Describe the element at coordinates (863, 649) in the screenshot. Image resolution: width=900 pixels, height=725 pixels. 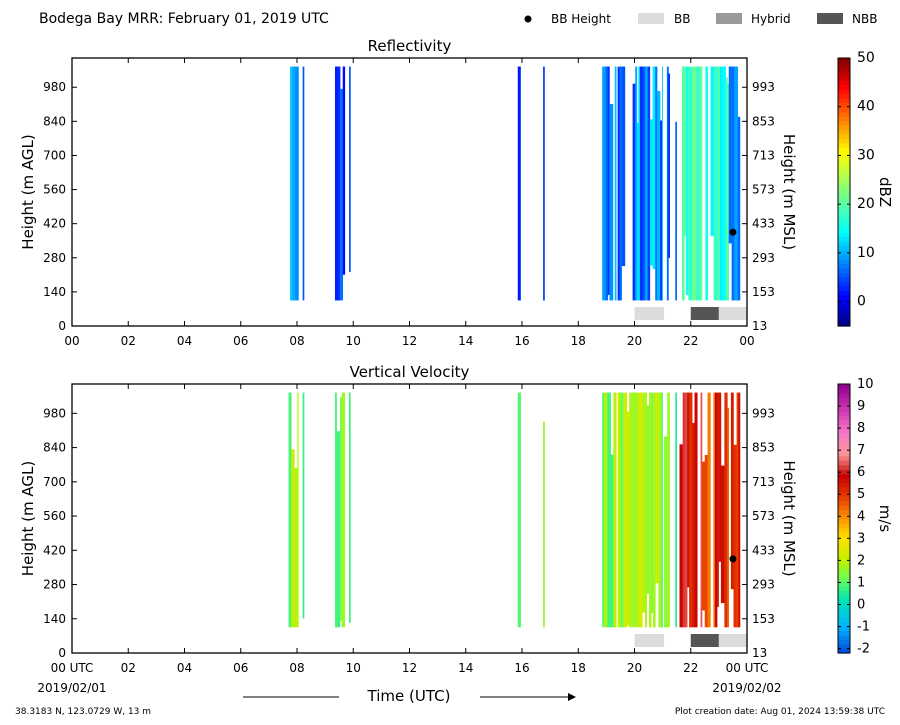
I see `velocity-colorbar-tick-label: -2` at that location.